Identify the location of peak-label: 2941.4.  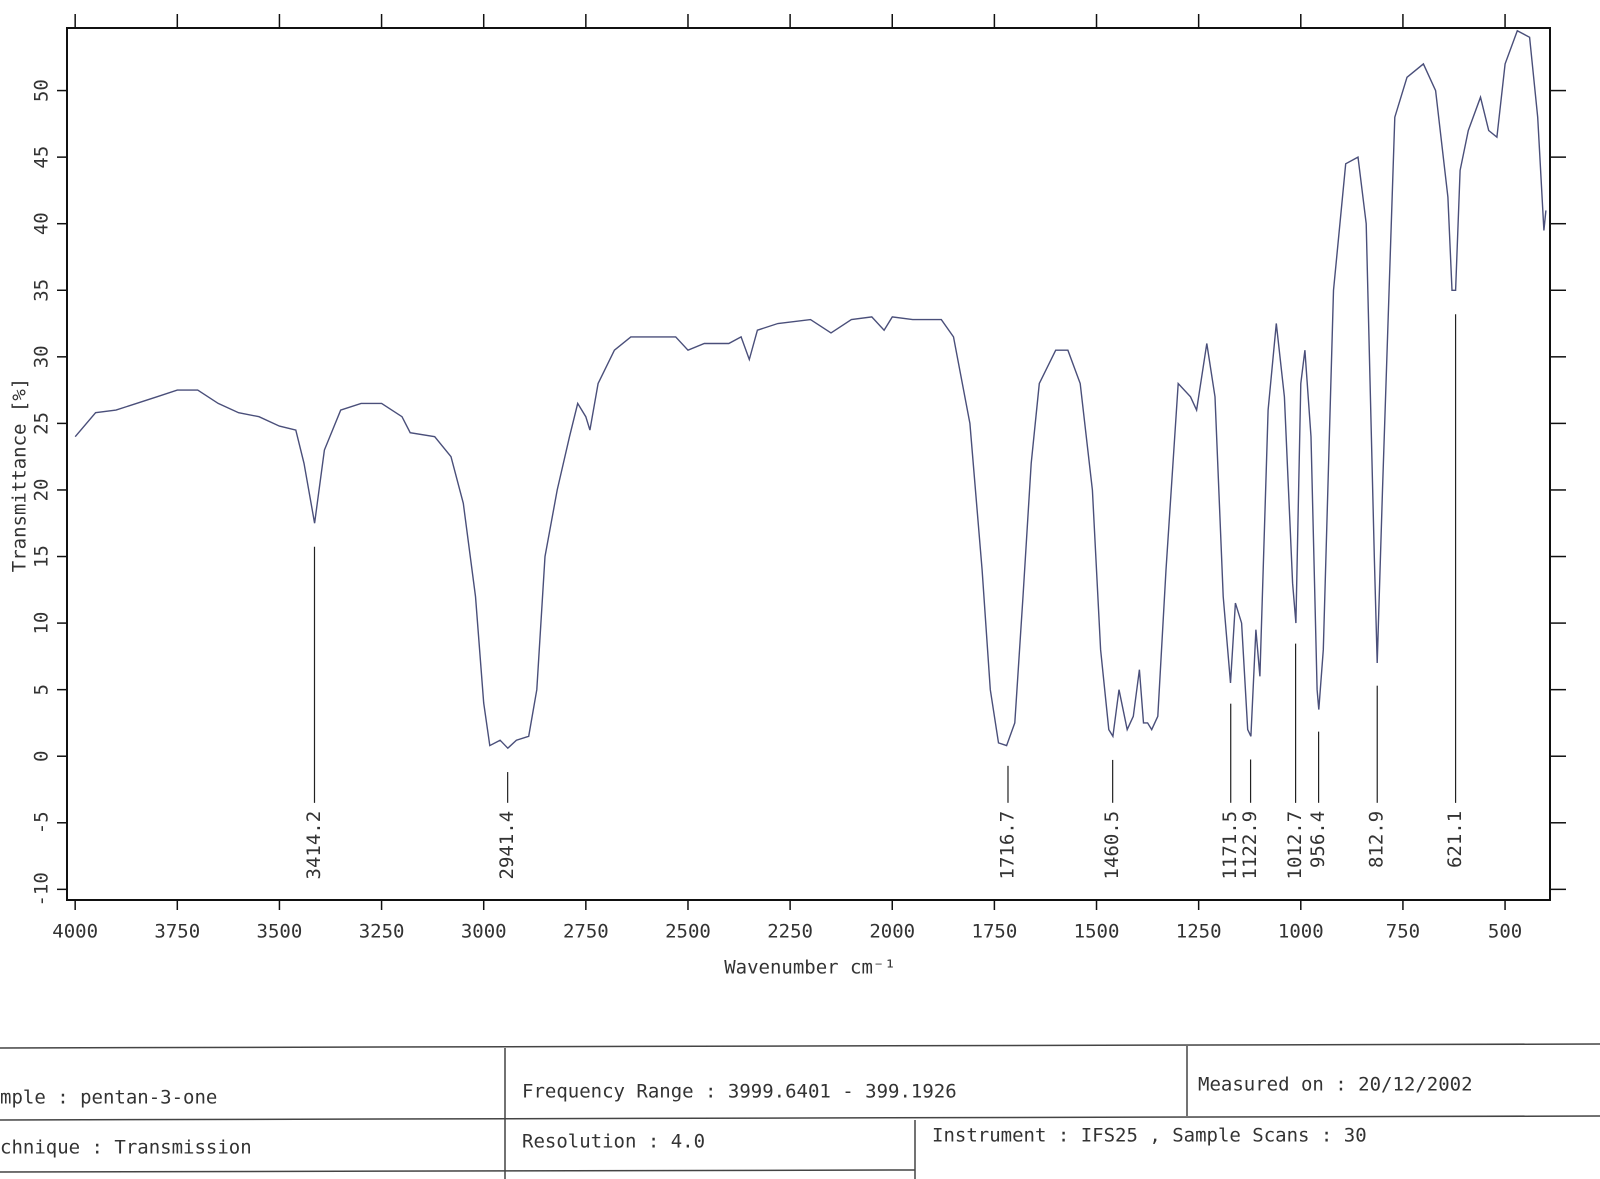
(507, 845).